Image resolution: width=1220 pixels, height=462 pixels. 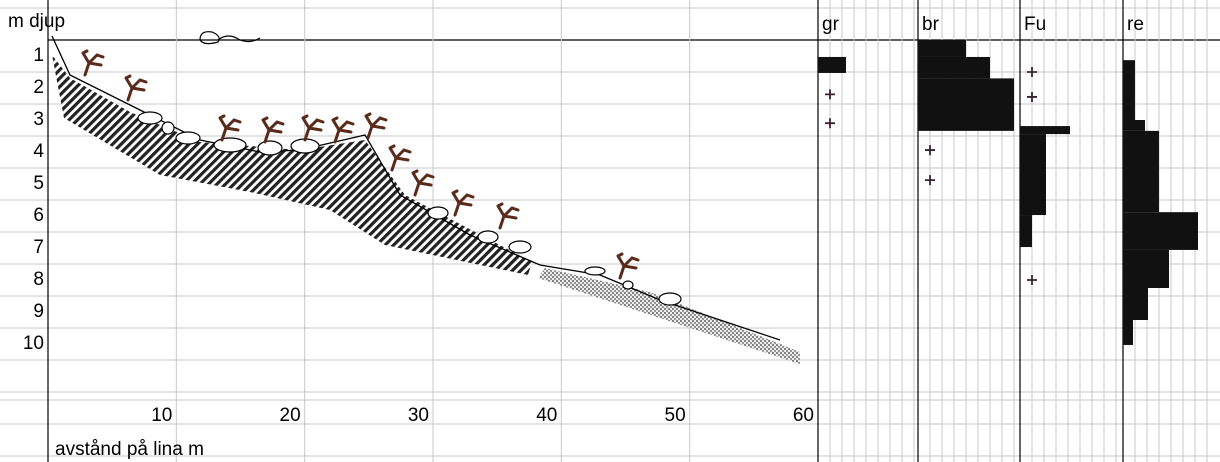 I want to click on y-tick-label: 2, so click(x=38, y=87).